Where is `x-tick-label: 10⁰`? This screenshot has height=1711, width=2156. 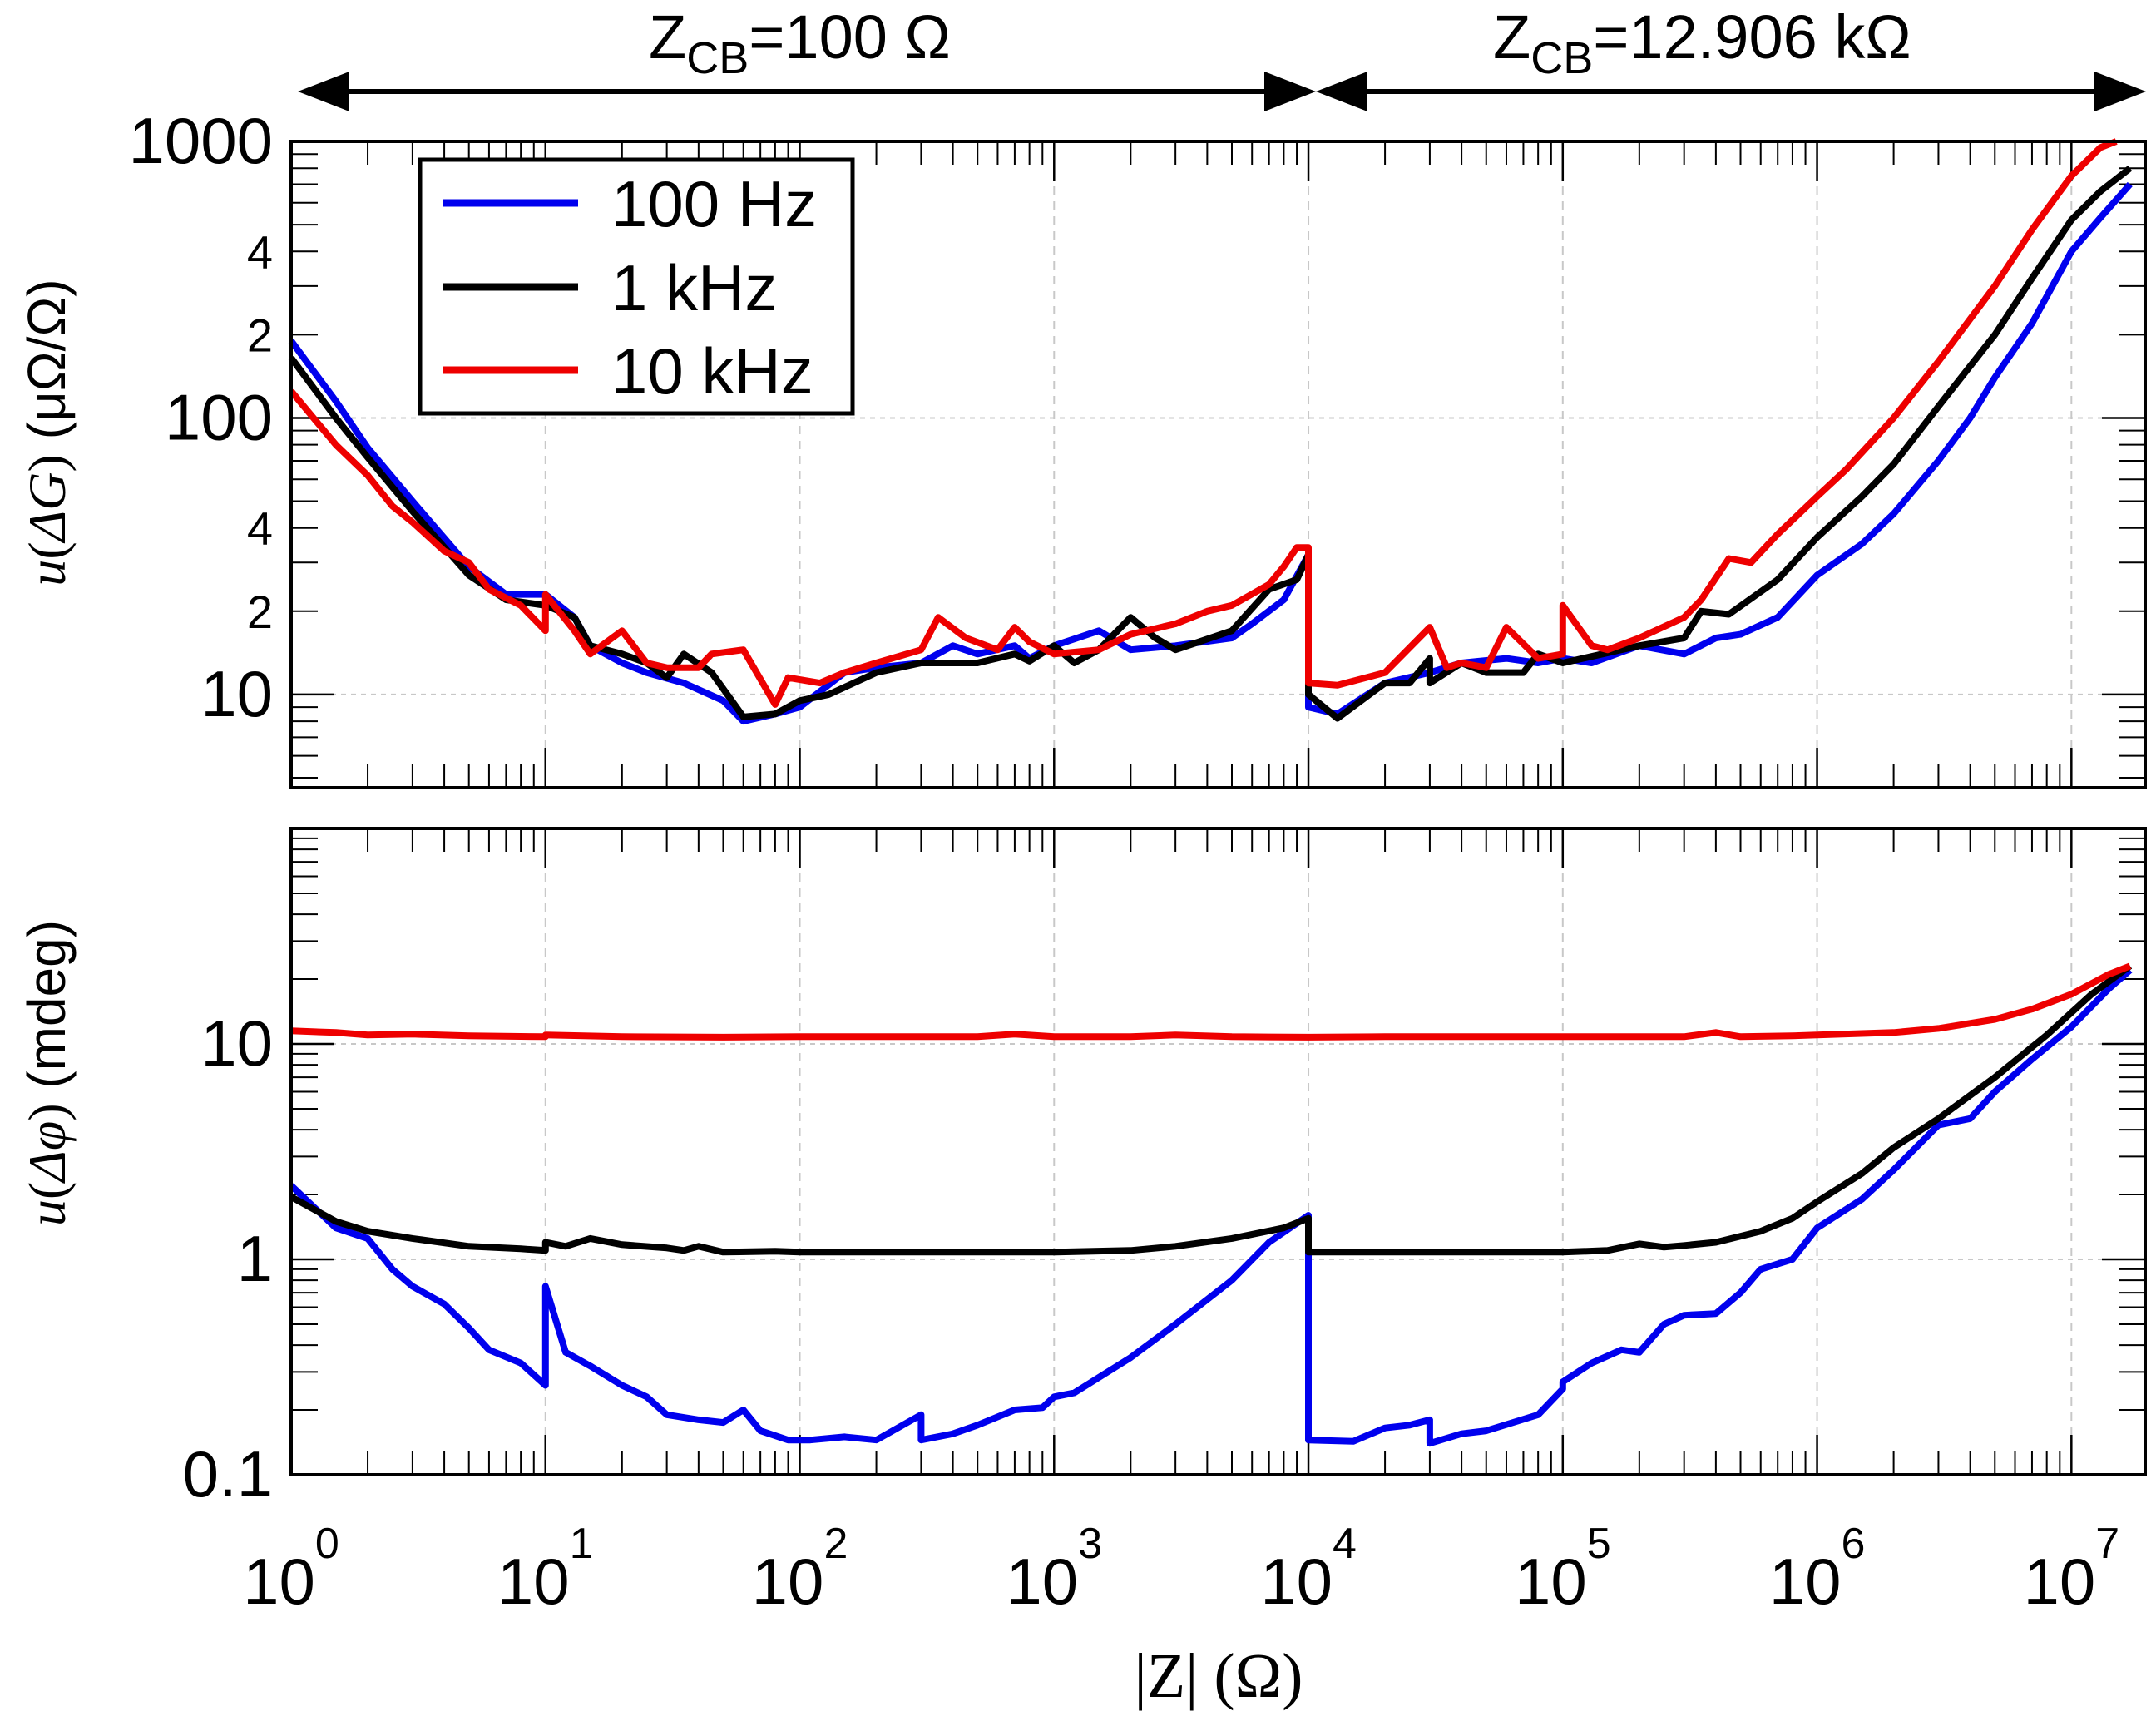 x-tick-label: 10⁰ is located at coordinates (291, 1569).